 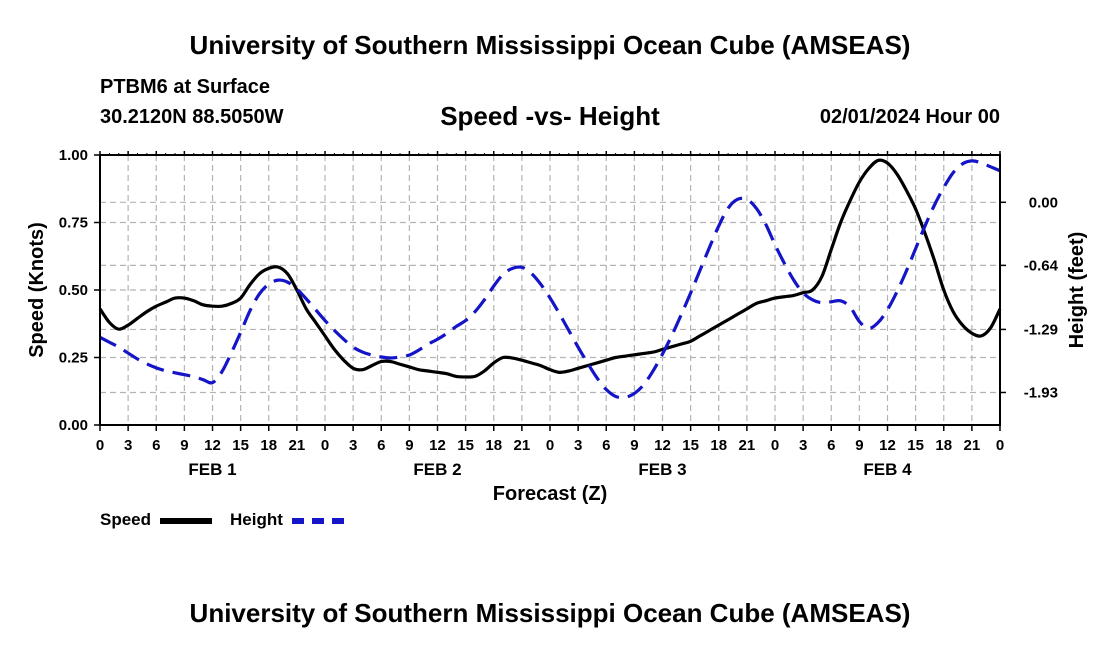 I want to click on day-label: FEB 3, so click(x=662, y=469).